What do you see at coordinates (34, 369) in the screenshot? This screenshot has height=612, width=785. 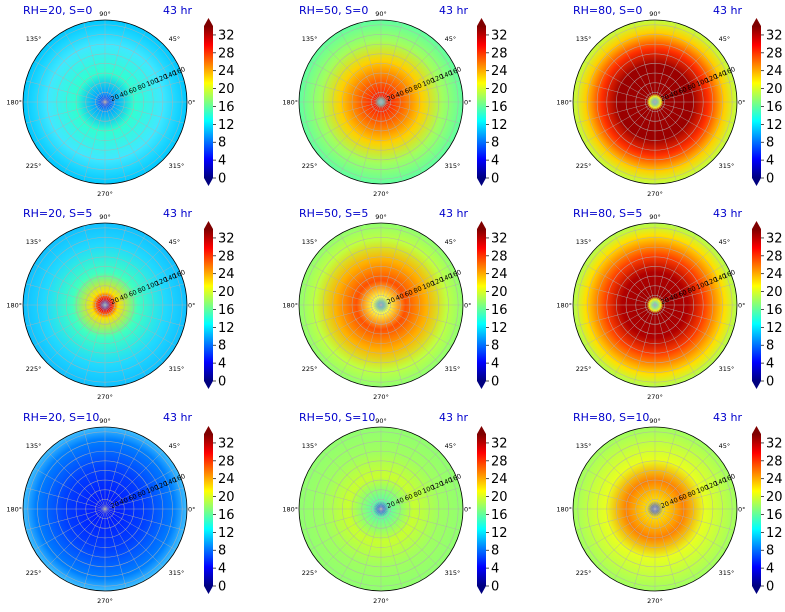 I see `angular-tick-label: 225°` at bounding box center [34, 369].